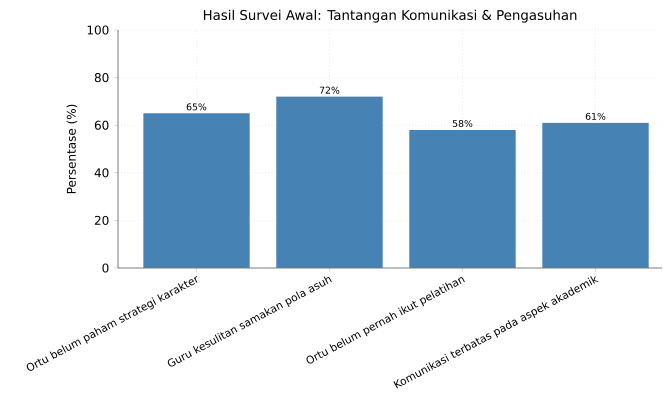 The image size is (663, 400). I want to click on data-label: 58%, so click(462, 124).